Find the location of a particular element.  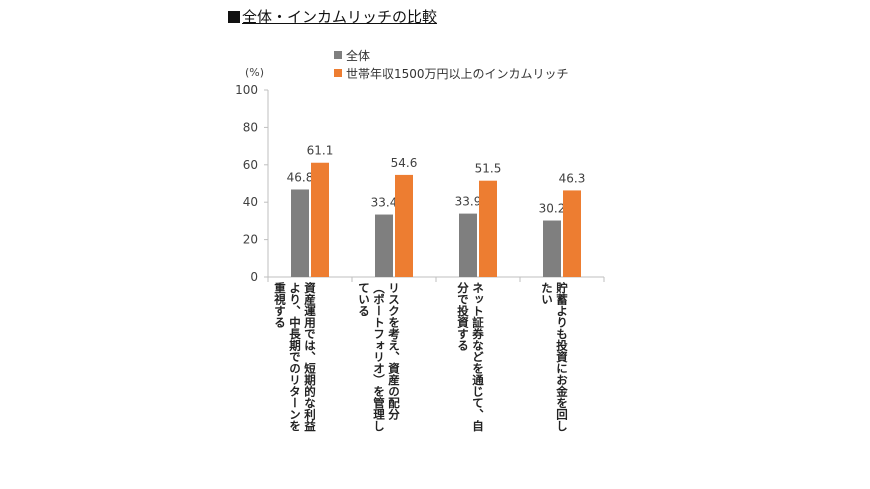

y-tick-label-0: 0 is located at coordinates (254, 277).